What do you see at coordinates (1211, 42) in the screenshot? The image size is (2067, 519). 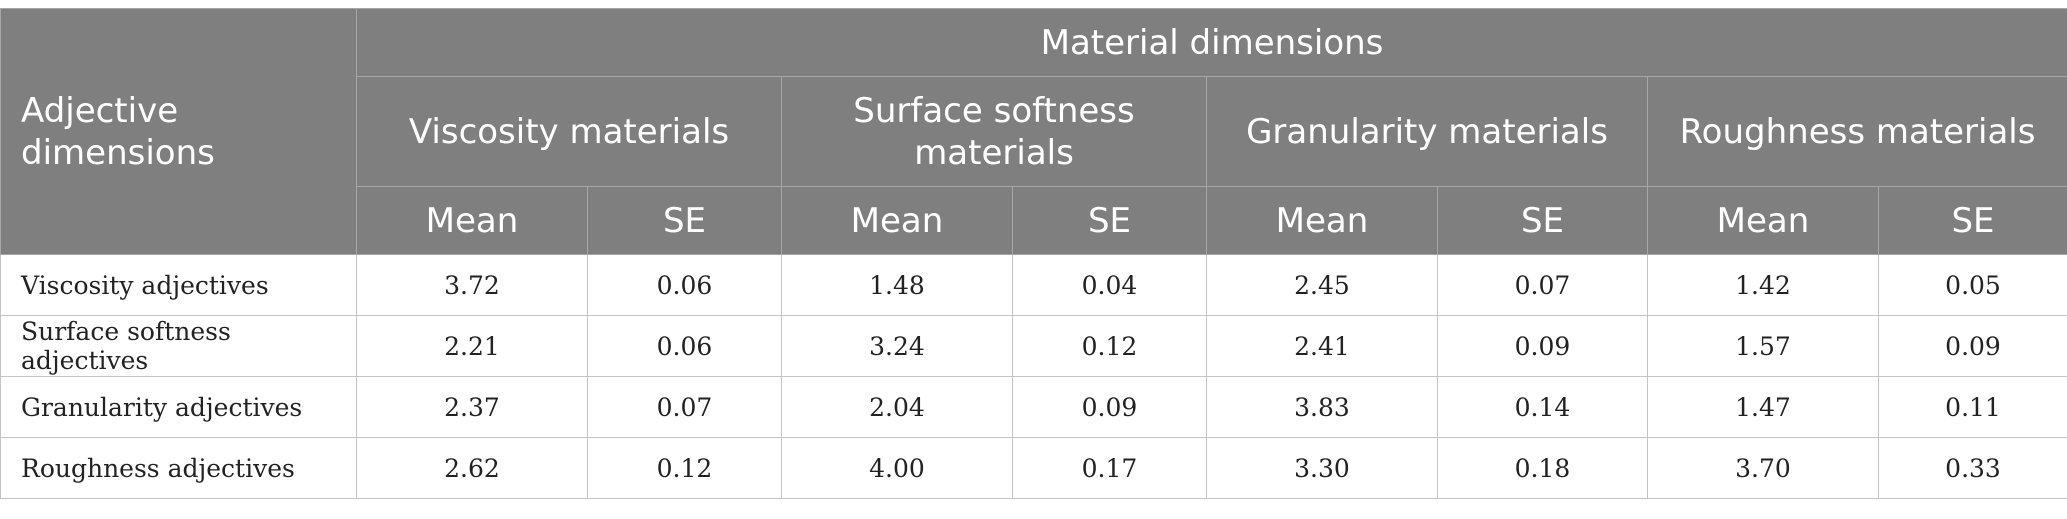 I see `material-dimensions-header: Material dimensions` at bounding box center [1211, 42].